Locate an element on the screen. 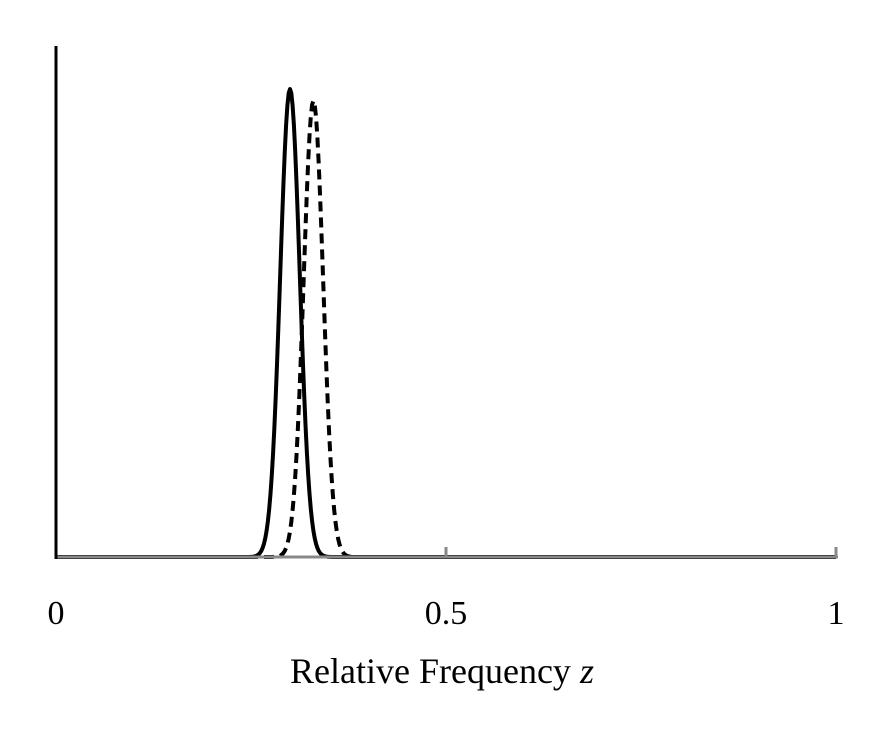 The image size is (884, 732). x-tick-label: 0 is located at coordinates (56, 613).